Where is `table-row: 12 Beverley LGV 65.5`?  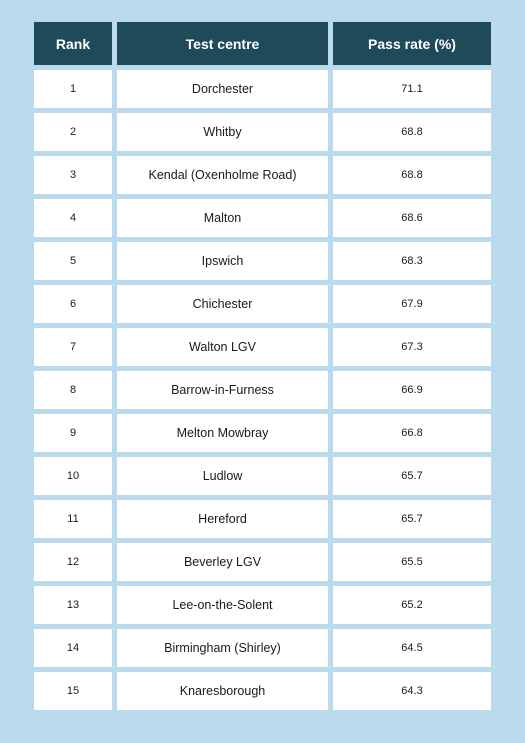 table-row: 12 Beverley LGV 65.5 is located at coordinates (262, 562).